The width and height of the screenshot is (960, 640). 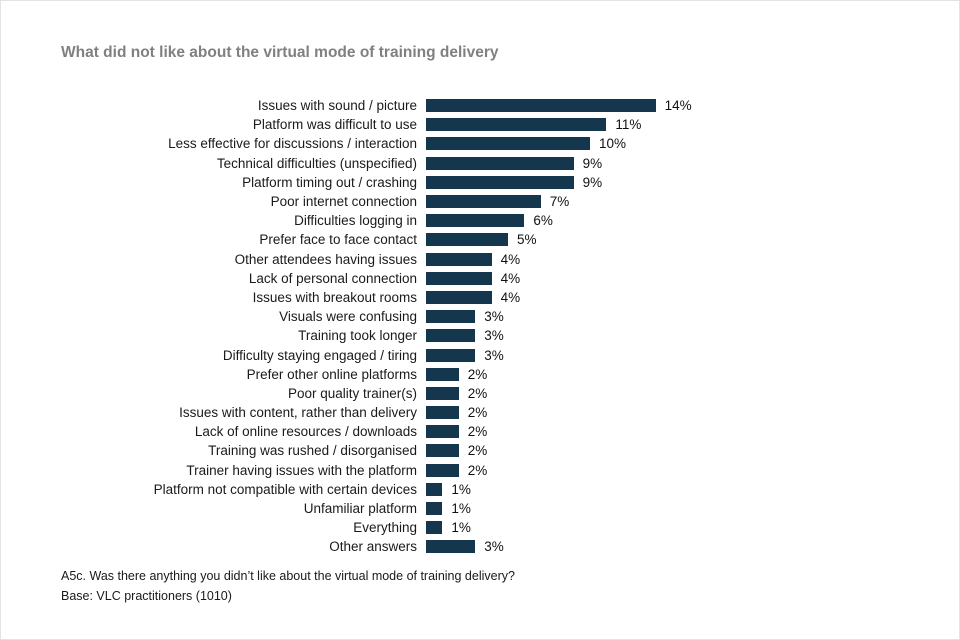 I want to click on chart-row: Training took longer 3%, so click(x=480, y=335).